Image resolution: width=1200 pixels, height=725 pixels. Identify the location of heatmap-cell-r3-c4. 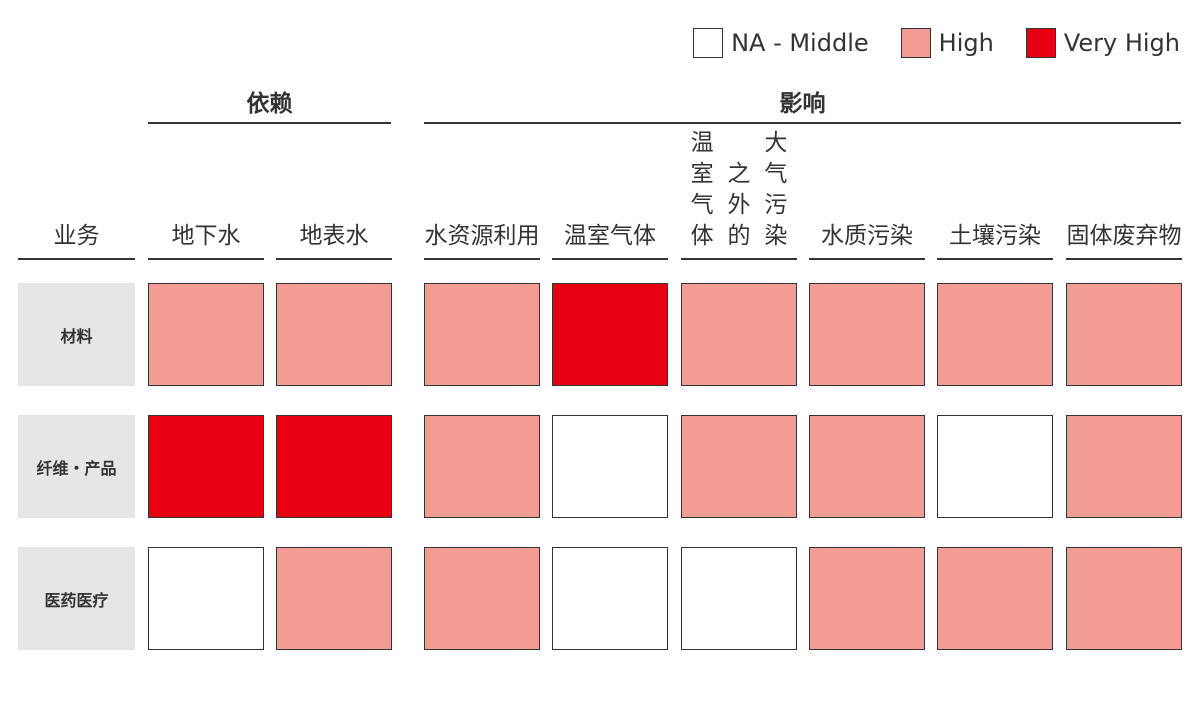
(610, 598).